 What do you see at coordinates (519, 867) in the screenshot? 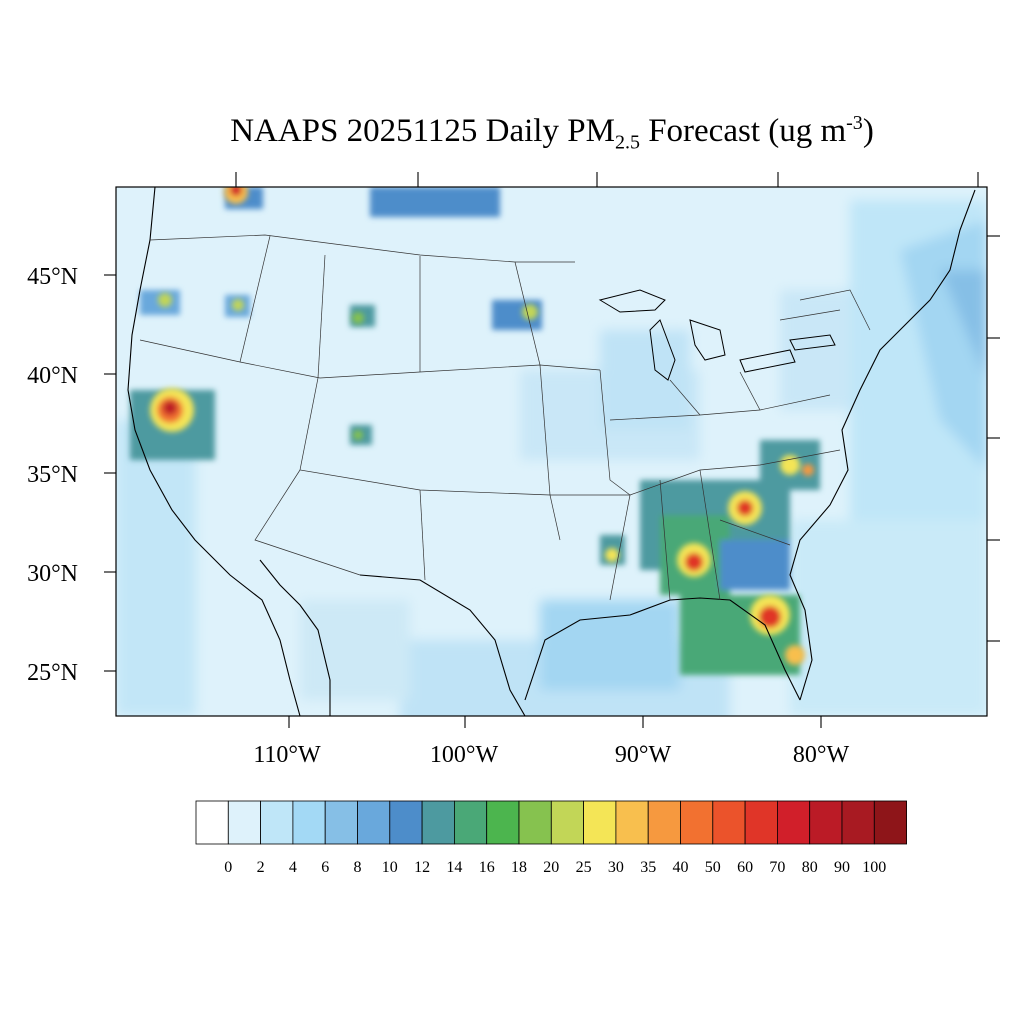
I see `colorbar-label: 18` at bounding box center [519, 867].